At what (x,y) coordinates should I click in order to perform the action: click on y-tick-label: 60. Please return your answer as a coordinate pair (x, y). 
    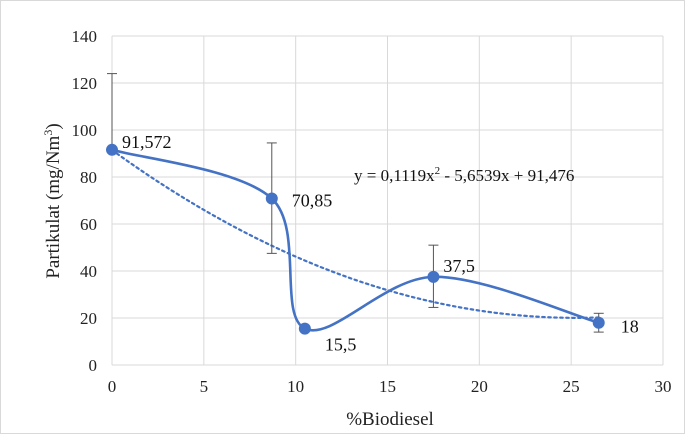
    Looking at the image, I should click on (88, 224).